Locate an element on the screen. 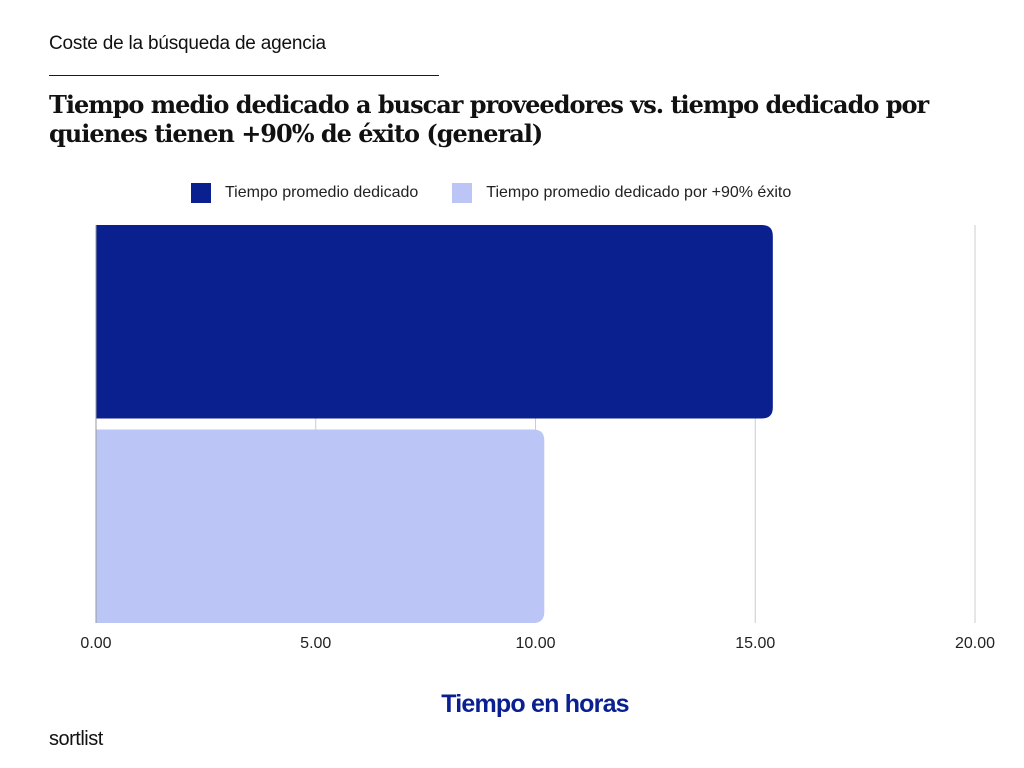 The width and height of the screenshot is (1024, 768). divider is located at coordinates (244, 75).